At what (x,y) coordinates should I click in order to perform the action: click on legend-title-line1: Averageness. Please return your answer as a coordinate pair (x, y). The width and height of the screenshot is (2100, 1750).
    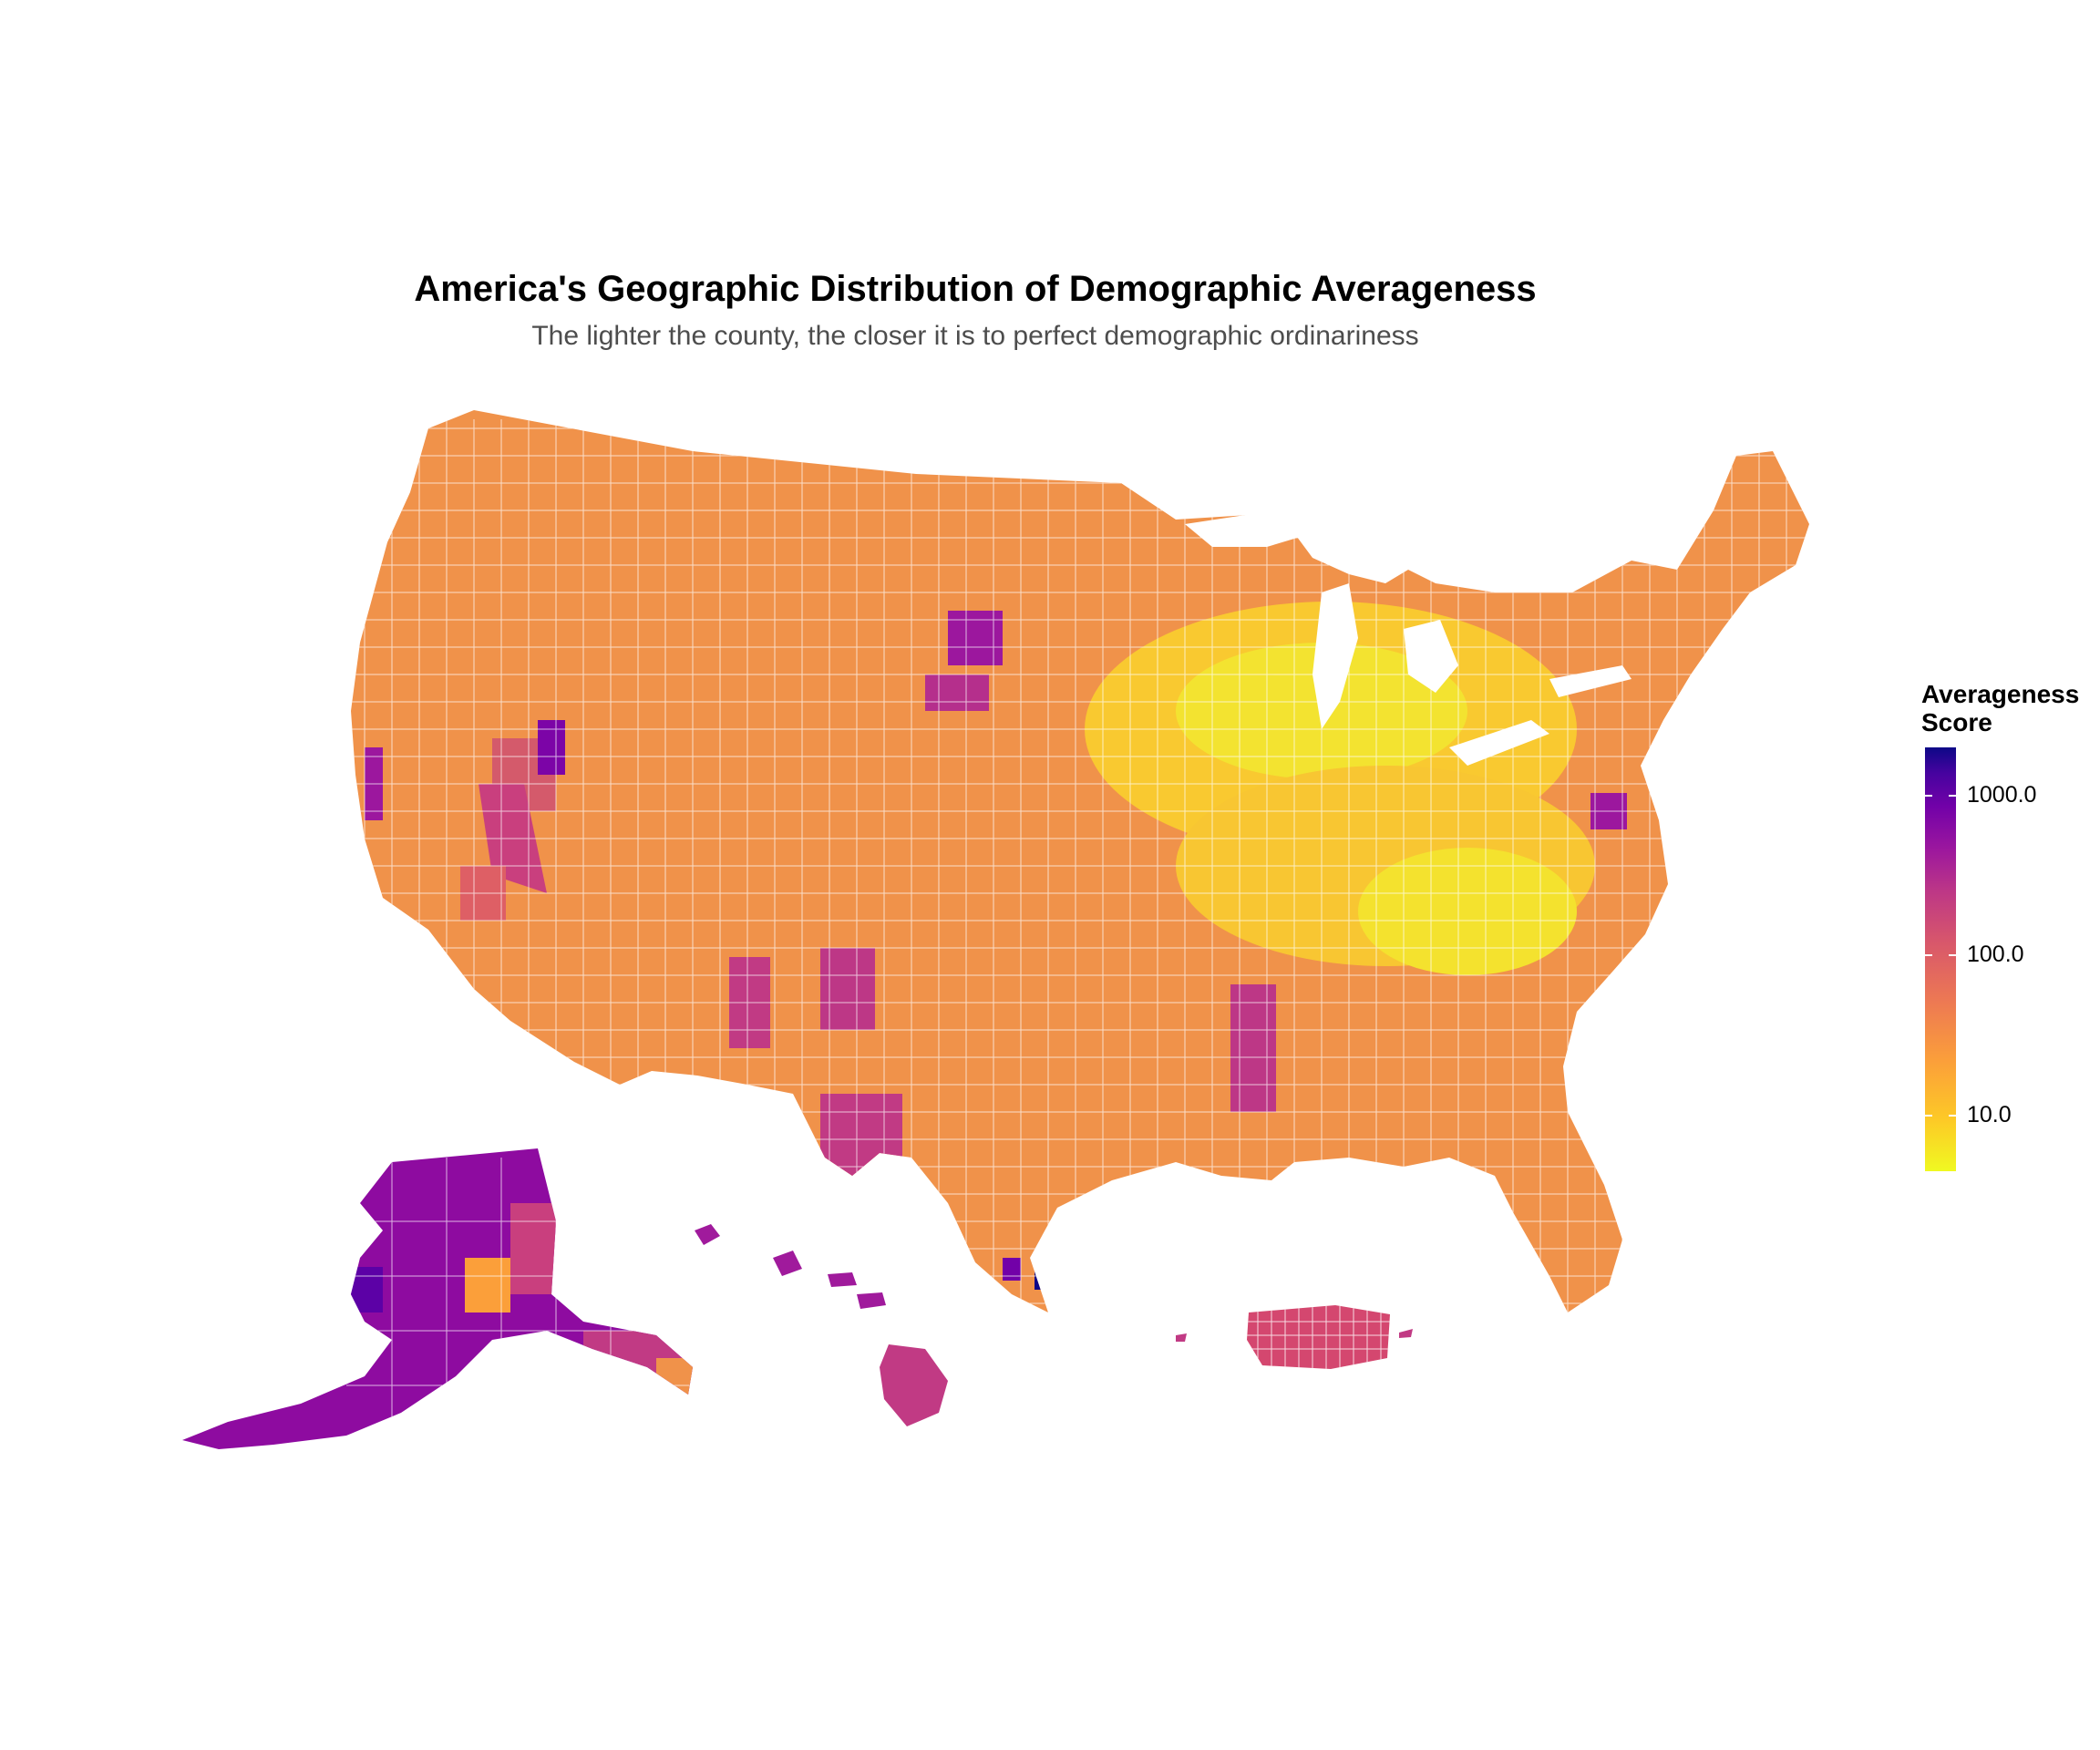
    Looking at the image, I should click on (2000, 694).